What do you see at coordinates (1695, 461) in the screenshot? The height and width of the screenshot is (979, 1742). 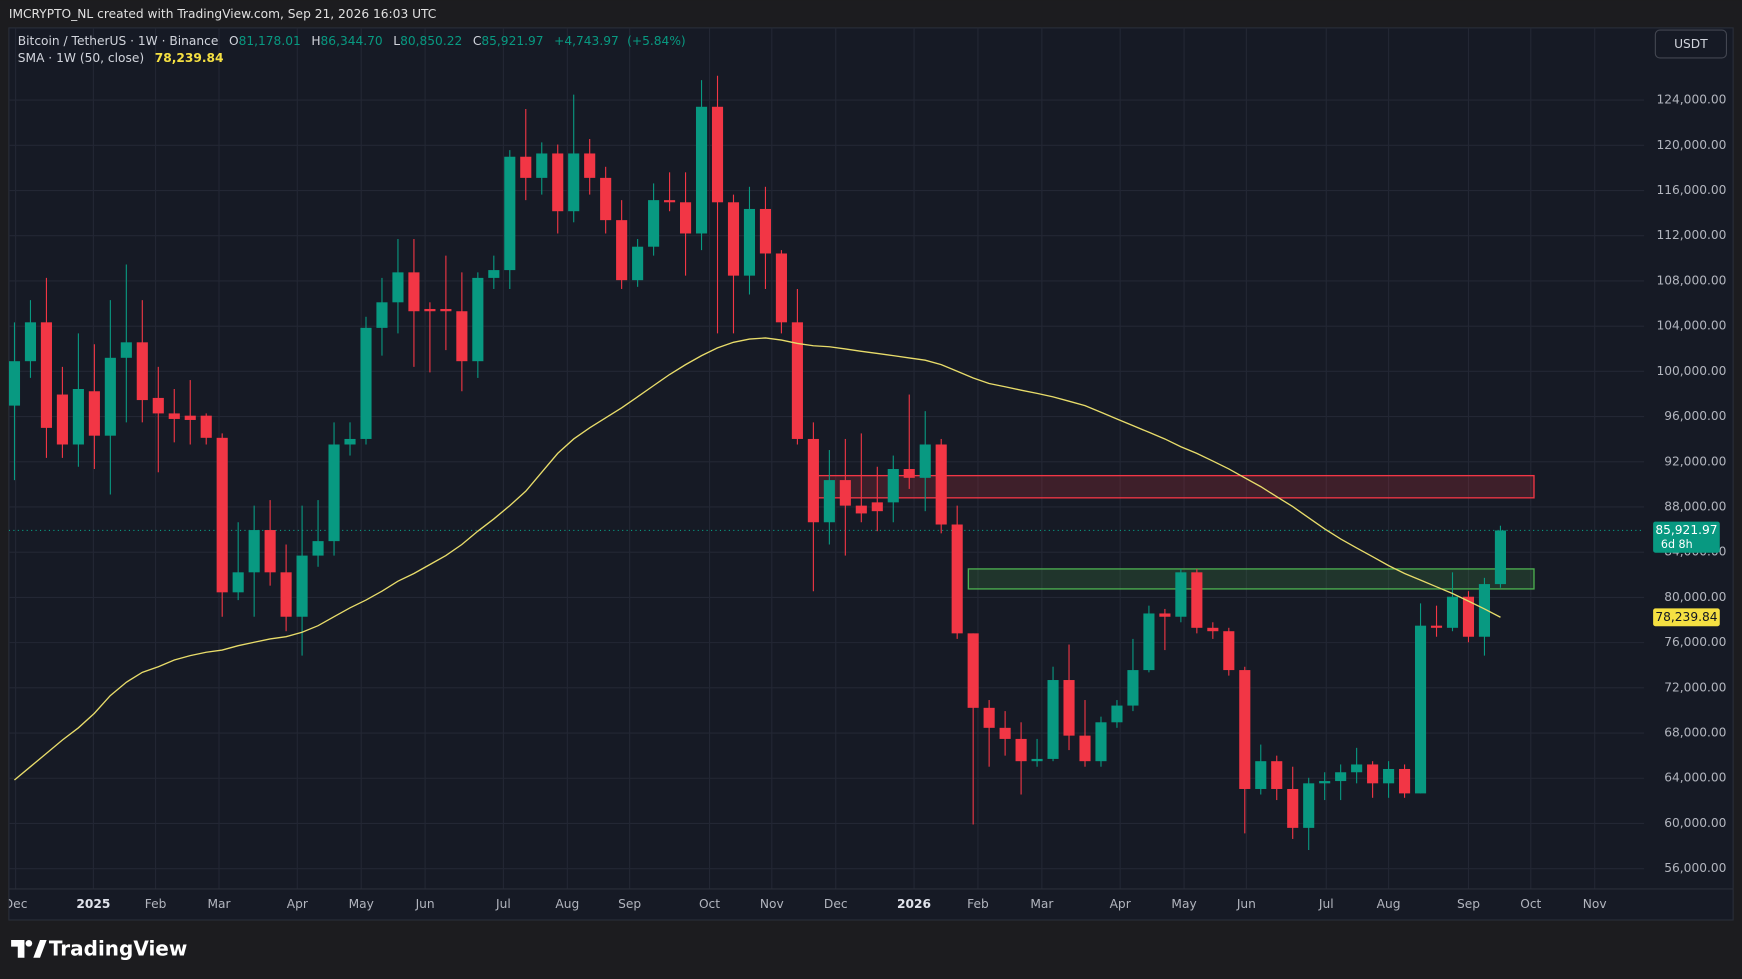 I see `y-tick-label: 92,000.00` at bounding box center [1695, 461].